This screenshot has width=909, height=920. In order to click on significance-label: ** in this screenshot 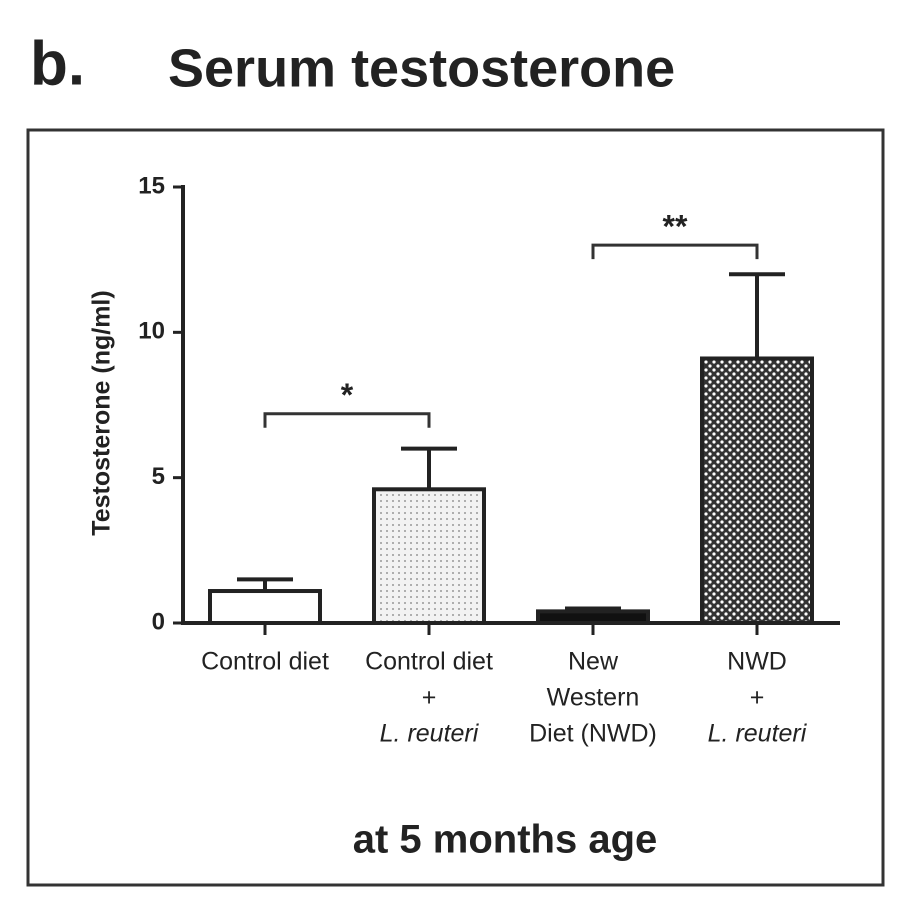, I will do `click(675, 227)`.